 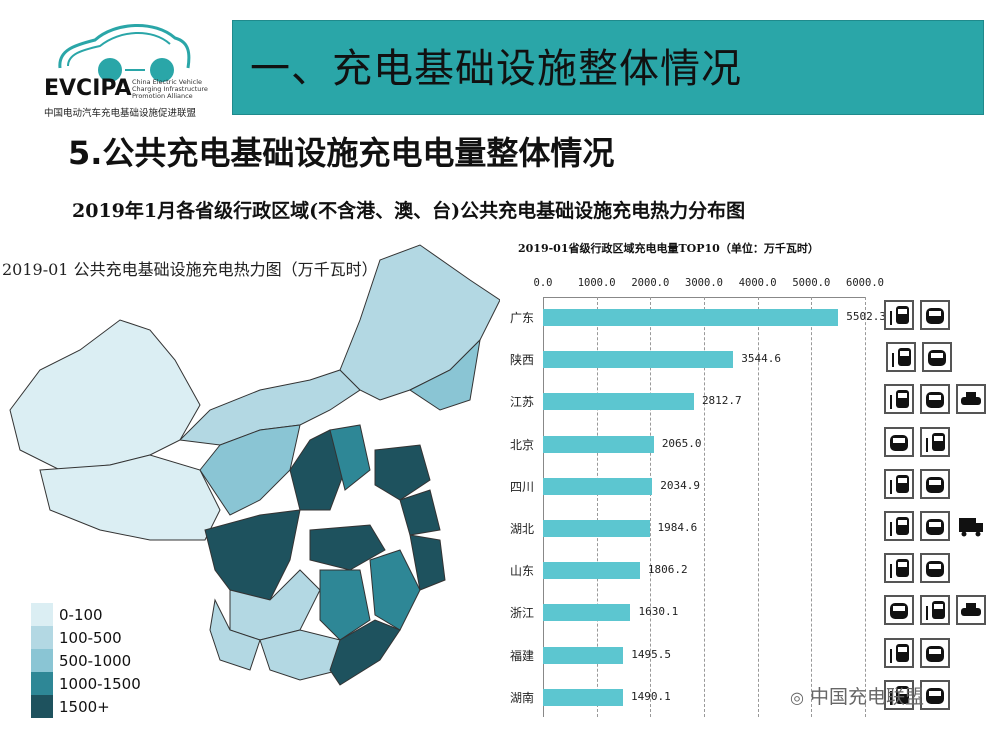 What do you see at coordinates (650, 696) in the screenshot?
I see `value-label: 1490.1` at bounding box center [650, 696].